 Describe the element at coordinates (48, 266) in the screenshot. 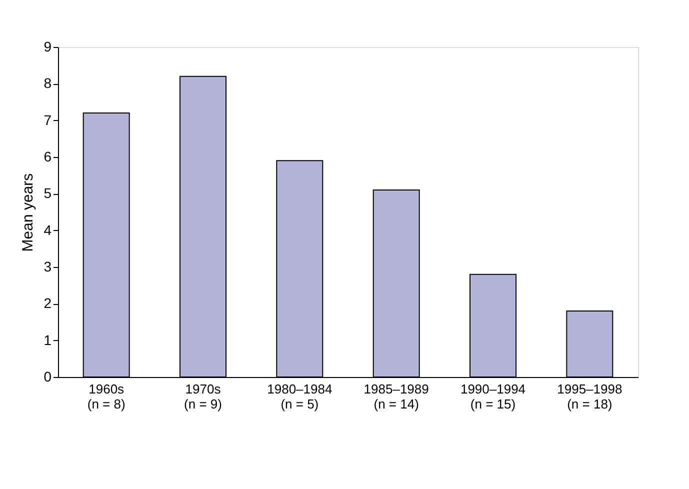

I see `y-tick-label: 3` at that location.